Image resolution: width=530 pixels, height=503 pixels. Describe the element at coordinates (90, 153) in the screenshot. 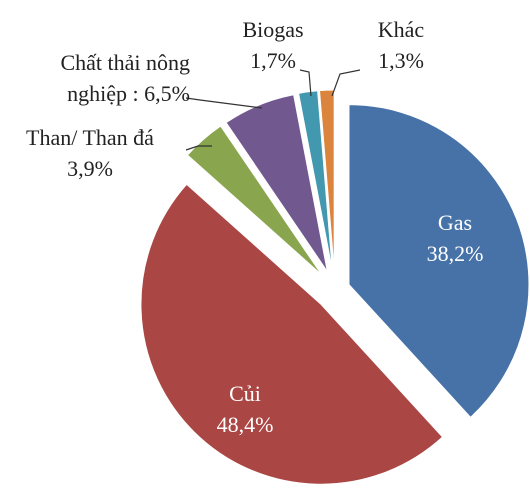

I see `slice-label: Than/ Than đá 3,9%` at that location.